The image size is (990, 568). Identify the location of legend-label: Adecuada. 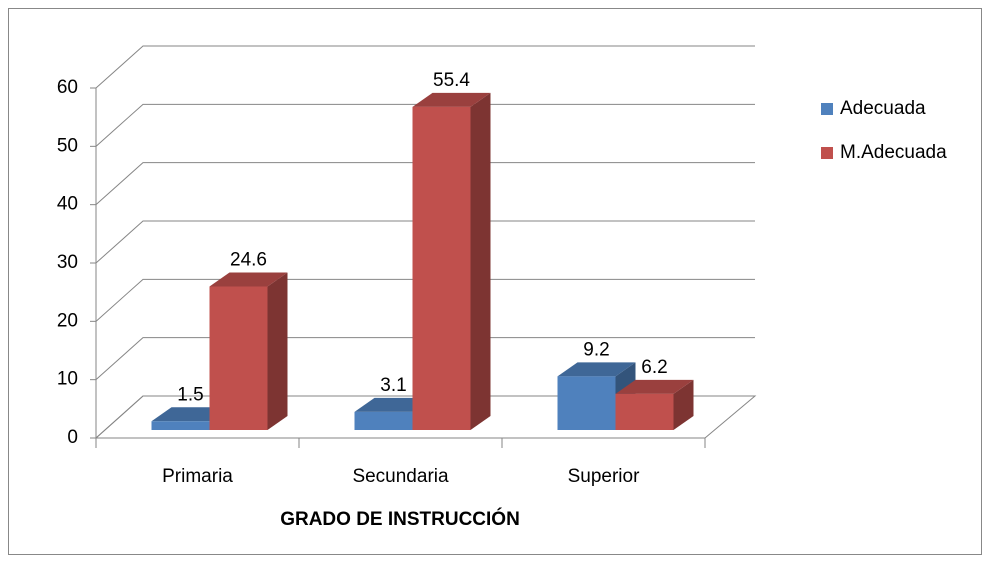
(883, 108).